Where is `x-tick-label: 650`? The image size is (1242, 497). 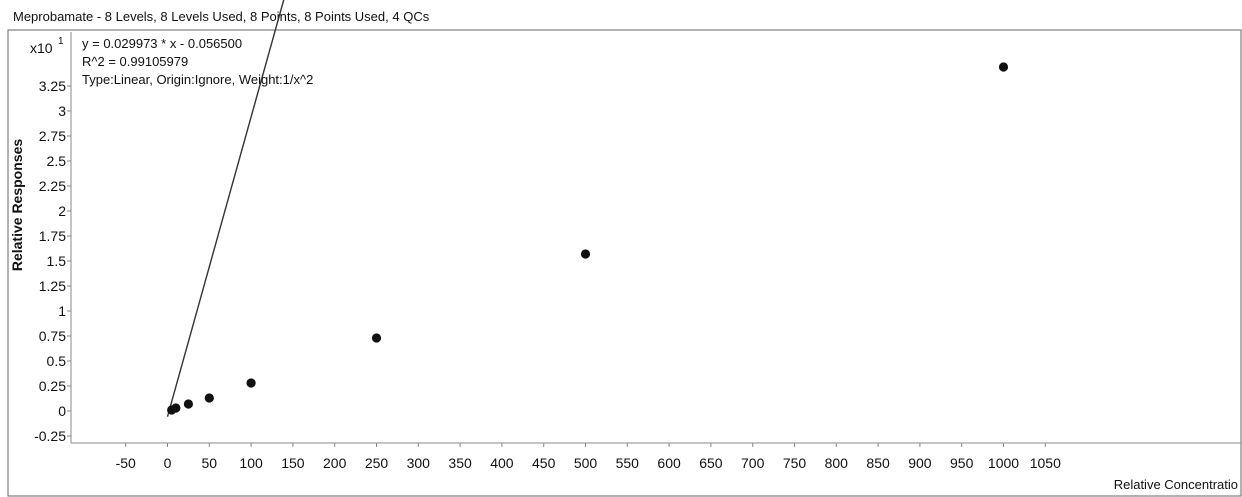 x-tick-label: 650 is located at coordinates (711, 463).